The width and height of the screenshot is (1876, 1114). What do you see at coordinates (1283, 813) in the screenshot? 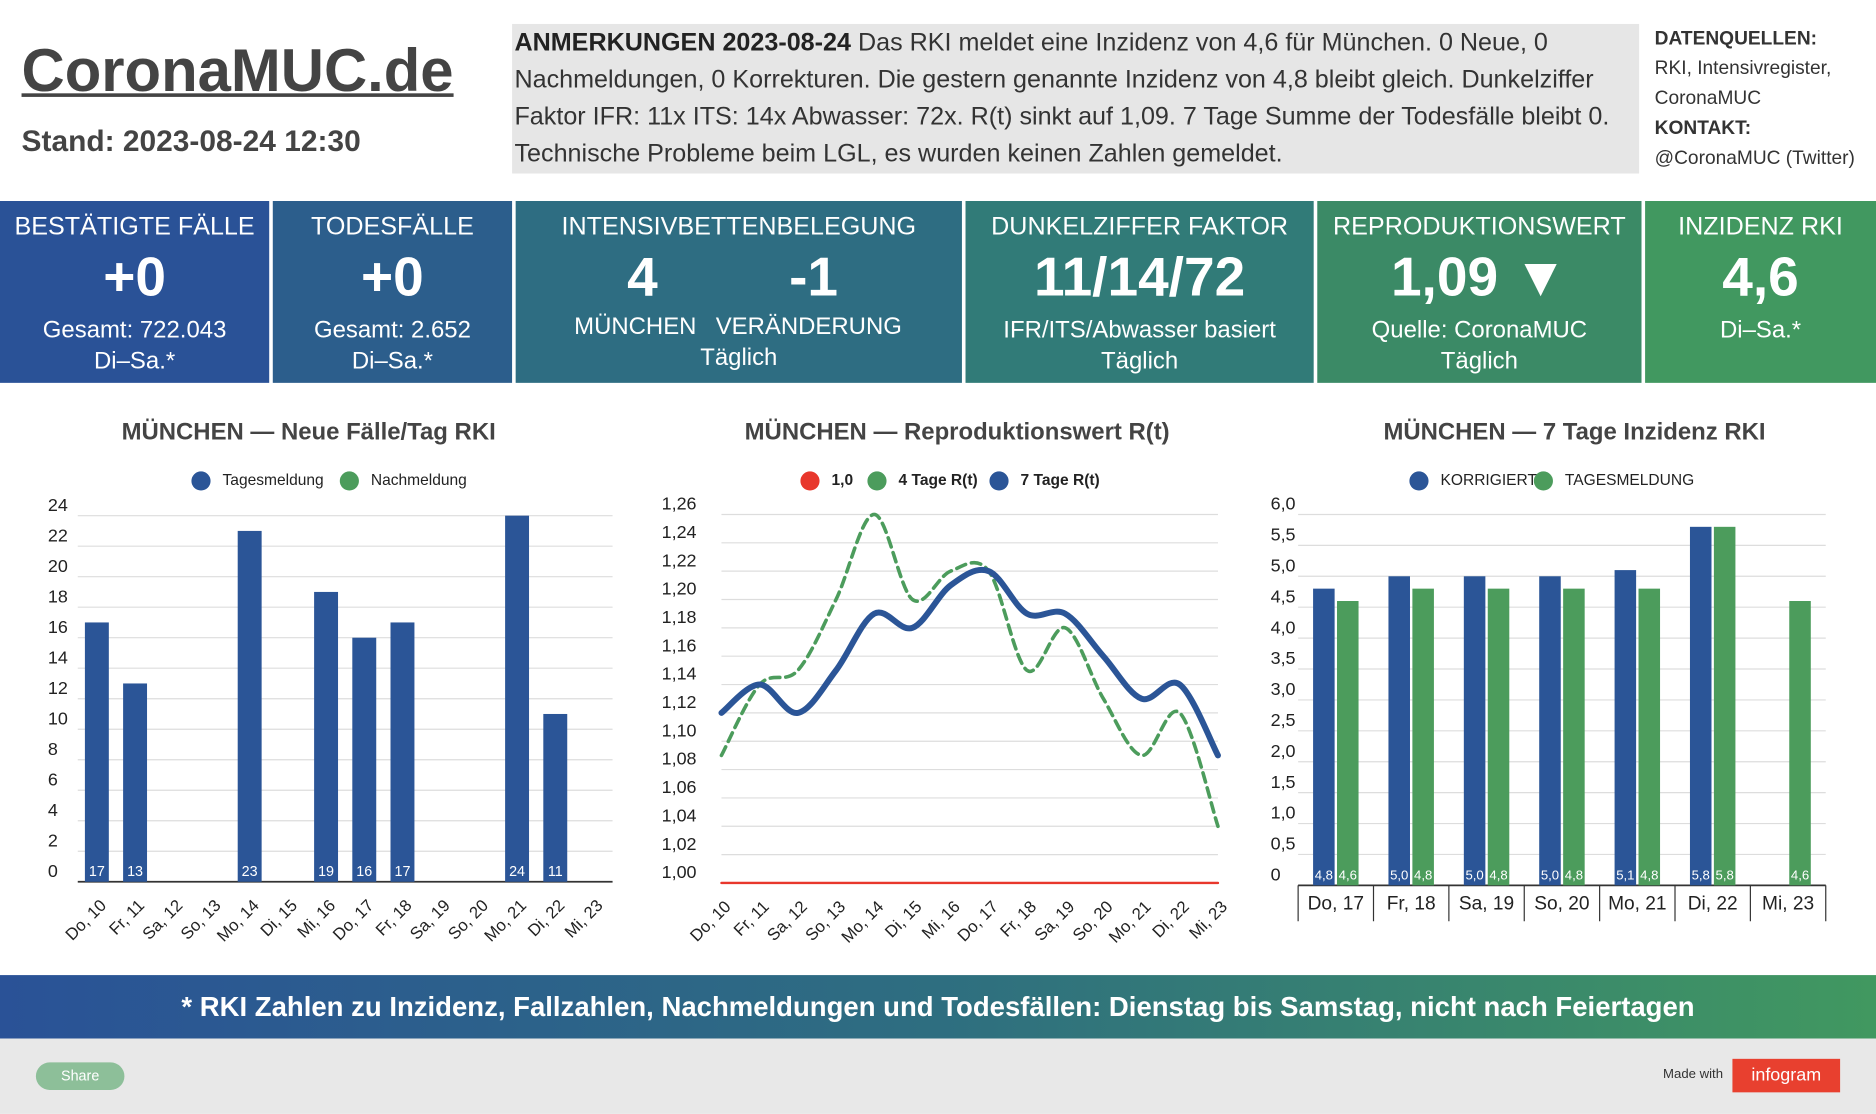
I see `y-tick-label: 1,0` at bounding box center [1283, 813].